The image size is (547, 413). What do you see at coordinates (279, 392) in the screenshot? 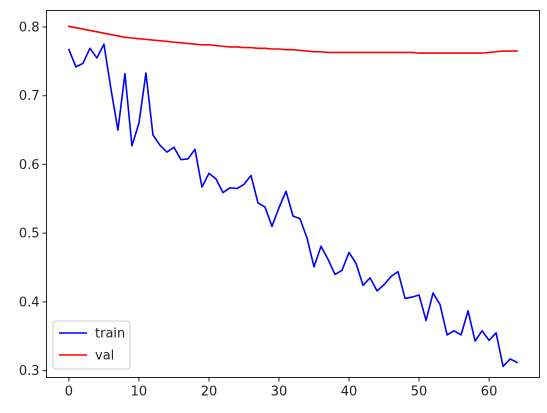
I see `x-tick-label: 30` at bounding box center [279, 392].